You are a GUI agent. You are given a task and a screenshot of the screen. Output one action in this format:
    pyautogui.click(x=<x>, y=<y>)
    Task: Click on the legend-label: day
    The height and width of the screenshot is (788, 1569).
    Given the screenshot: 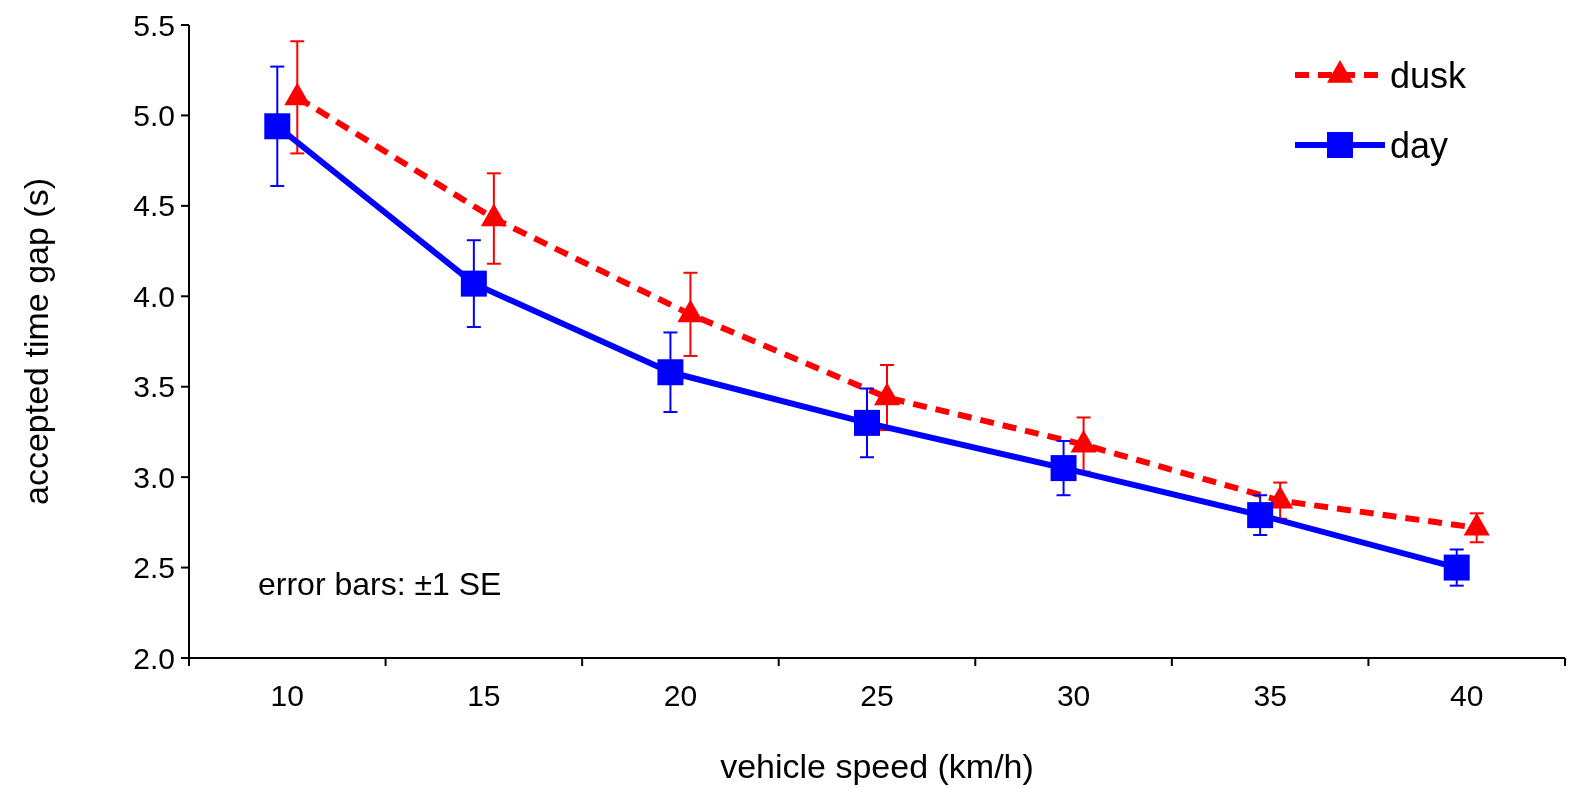 What is the action you would take?
    pyautogui.click(x=1419, y=145)
    